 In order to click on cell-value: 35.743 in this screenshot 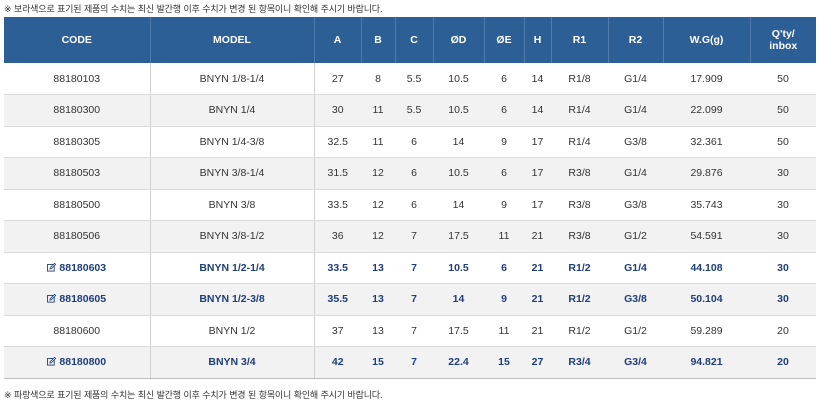, I will do `click(706, 204)`.